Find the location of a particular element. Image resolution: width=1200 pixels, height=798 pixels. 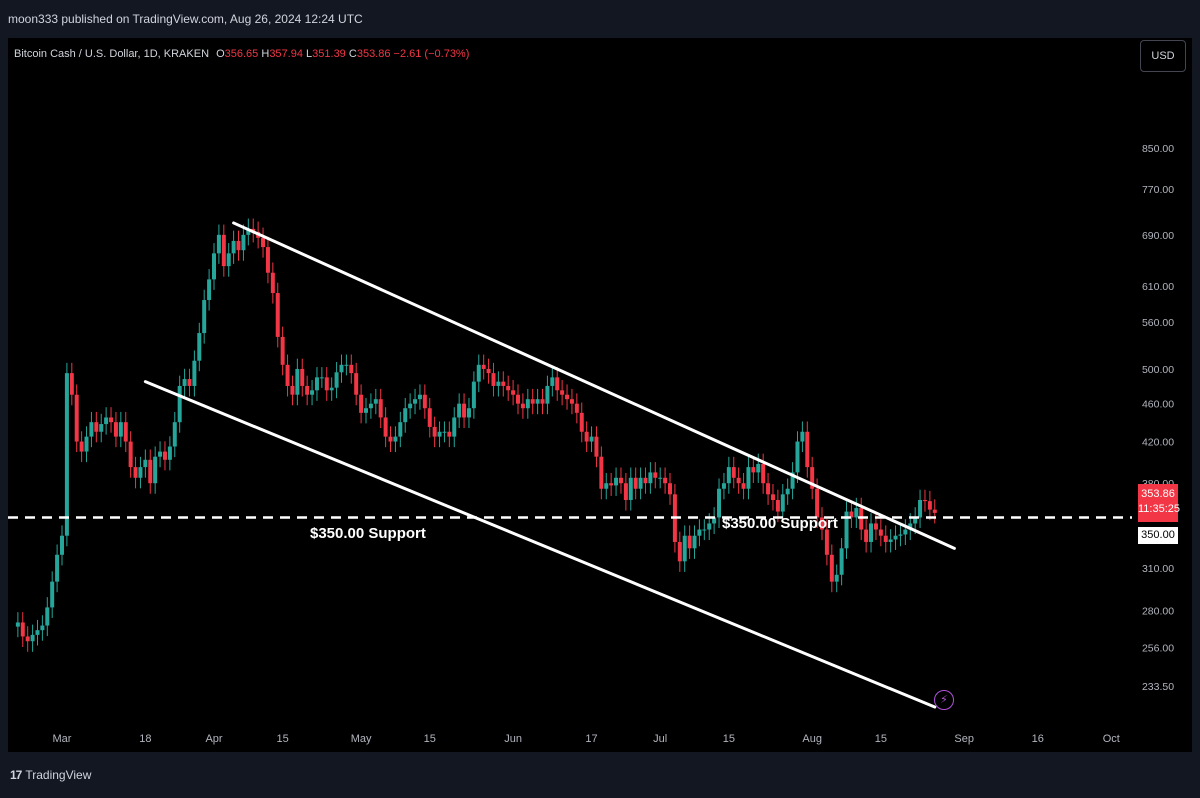

time-tick-label: 17 is located at coordinates (591, 739).